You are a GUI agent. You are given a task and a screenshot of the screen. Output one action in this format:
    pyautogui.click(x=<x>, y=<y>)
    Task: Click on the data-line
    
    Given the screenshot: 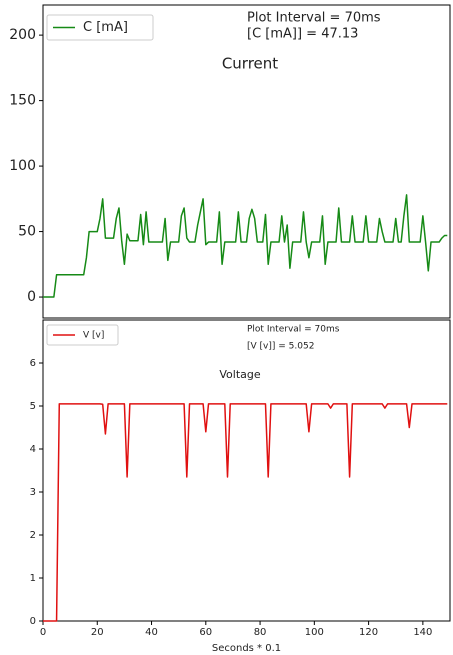 What is the action you would take?
    pyautogui.click(x=245, y=246)
    